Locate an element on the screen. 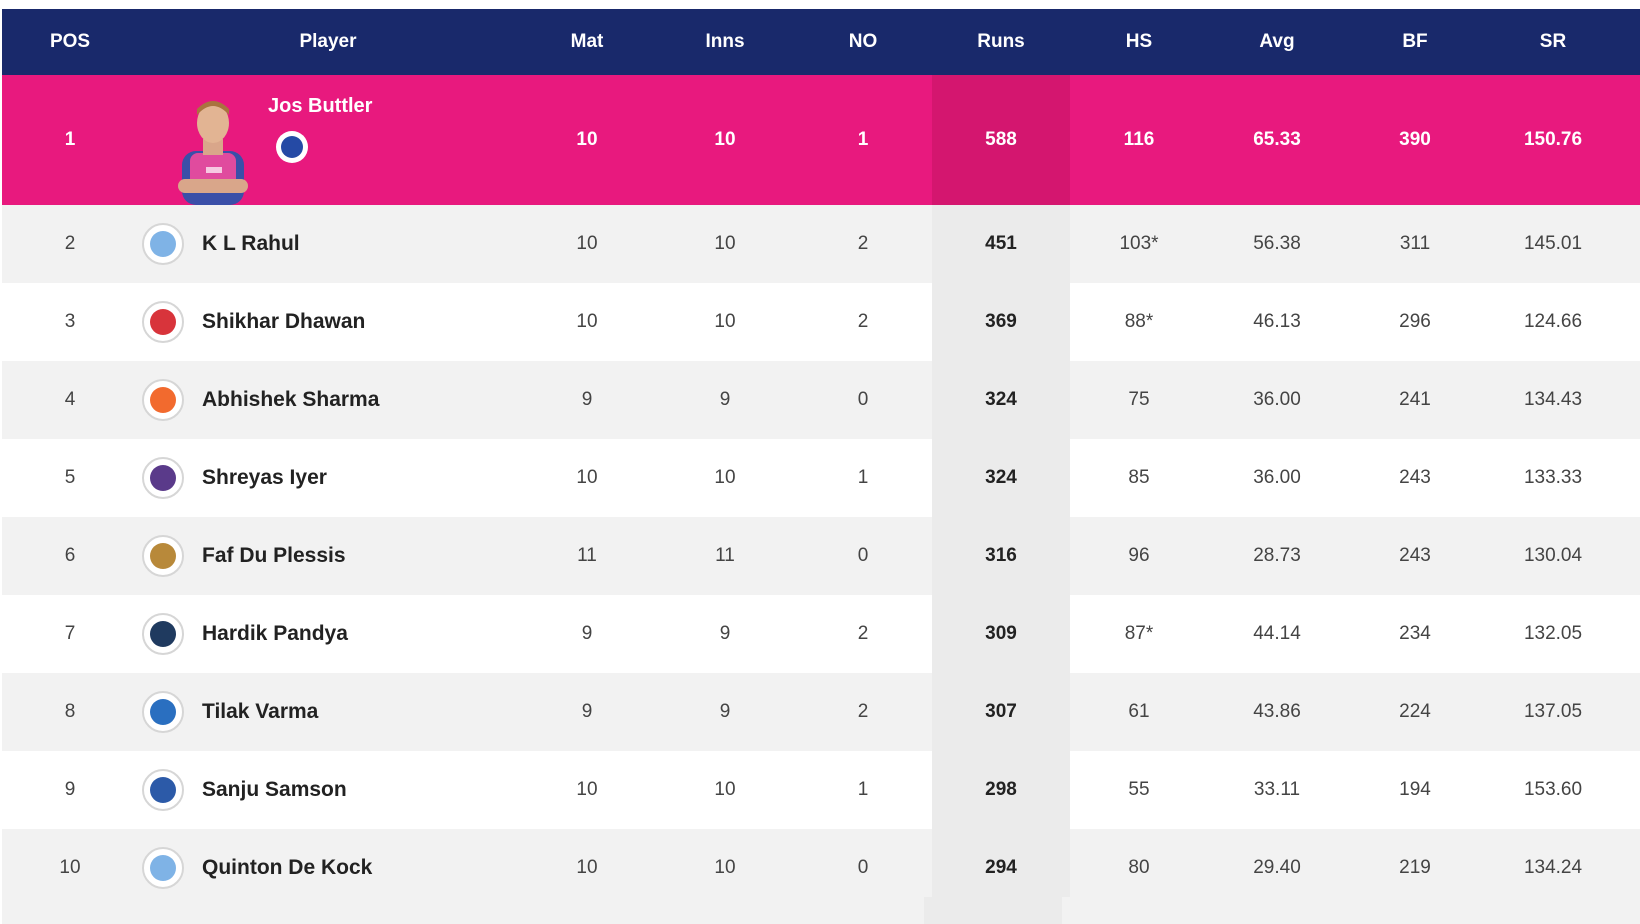 The image size is (1640, 924). featured-runs: 588 is located at coordinates (1001, 140).